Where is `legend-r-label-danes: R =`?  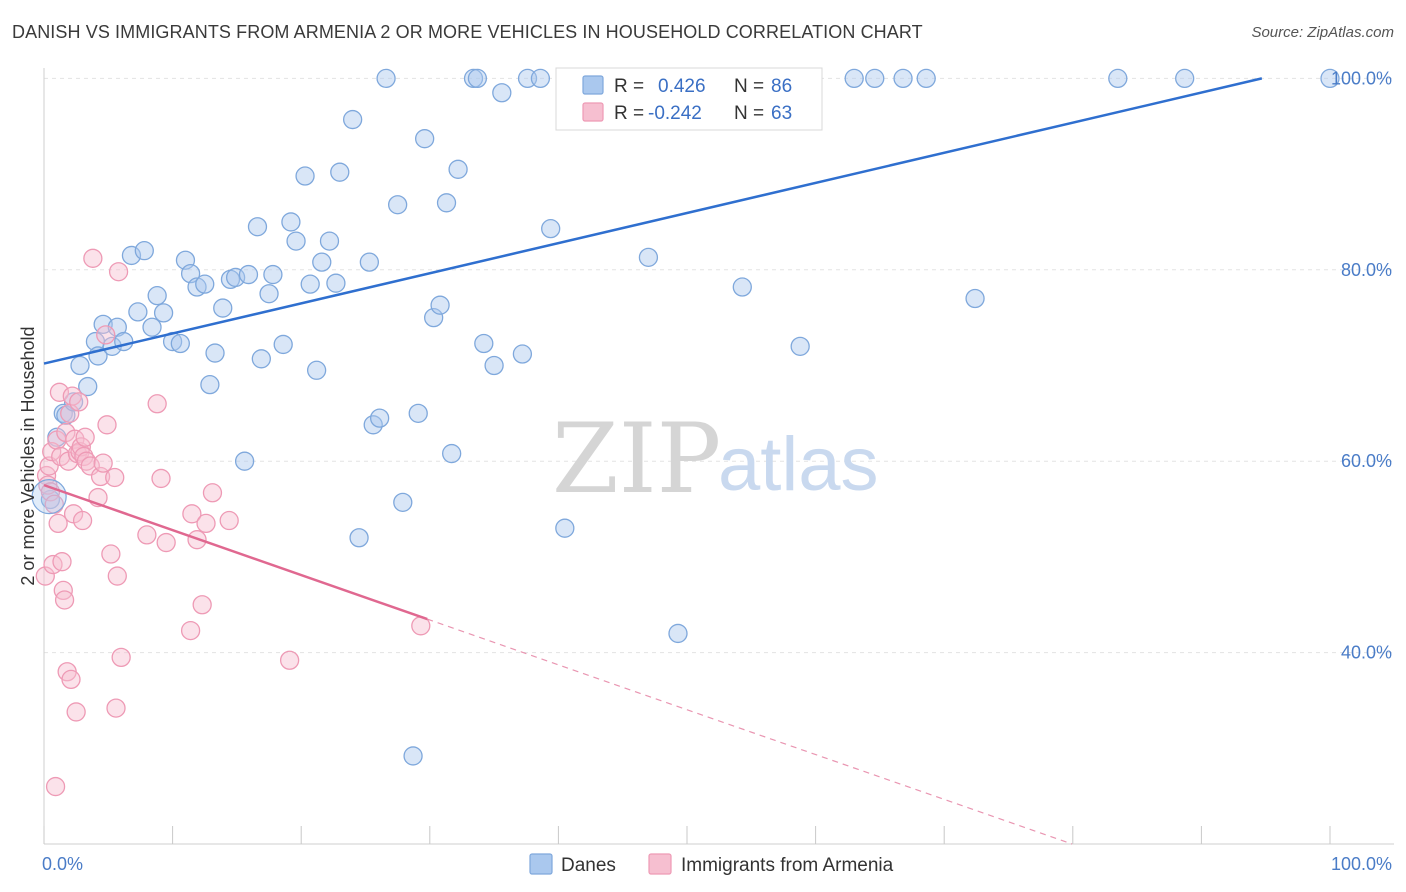 legend-r-label-danes: R = is located at coordinates (629, 86).